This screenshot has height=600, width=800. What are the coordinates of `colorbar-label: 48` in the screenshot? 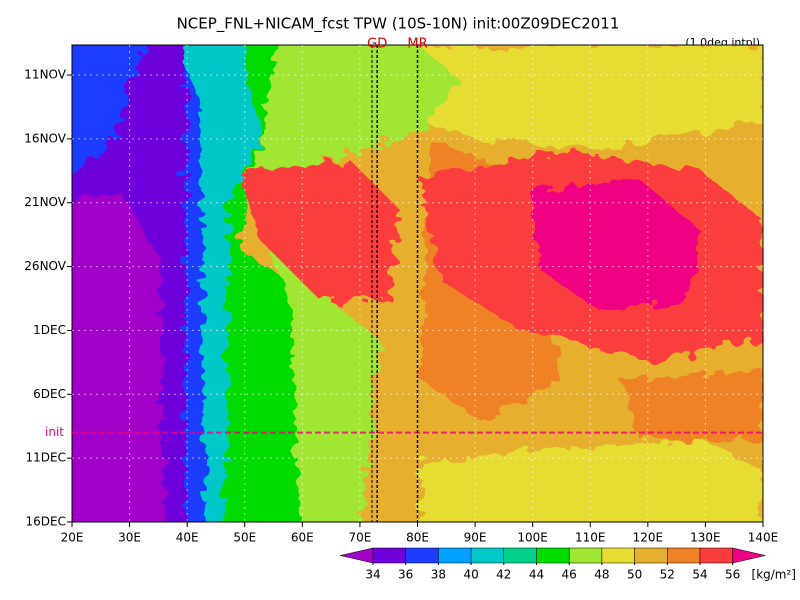 It's located at (601, 575).